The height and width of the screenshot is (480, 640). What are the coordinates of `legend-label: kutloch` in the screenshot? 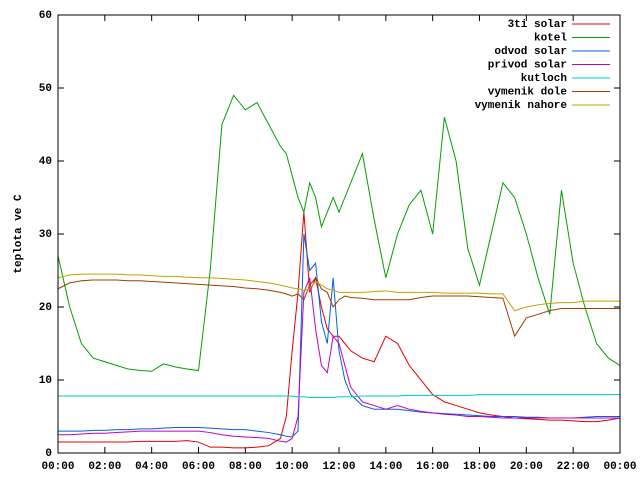 It's located at (544, 79).